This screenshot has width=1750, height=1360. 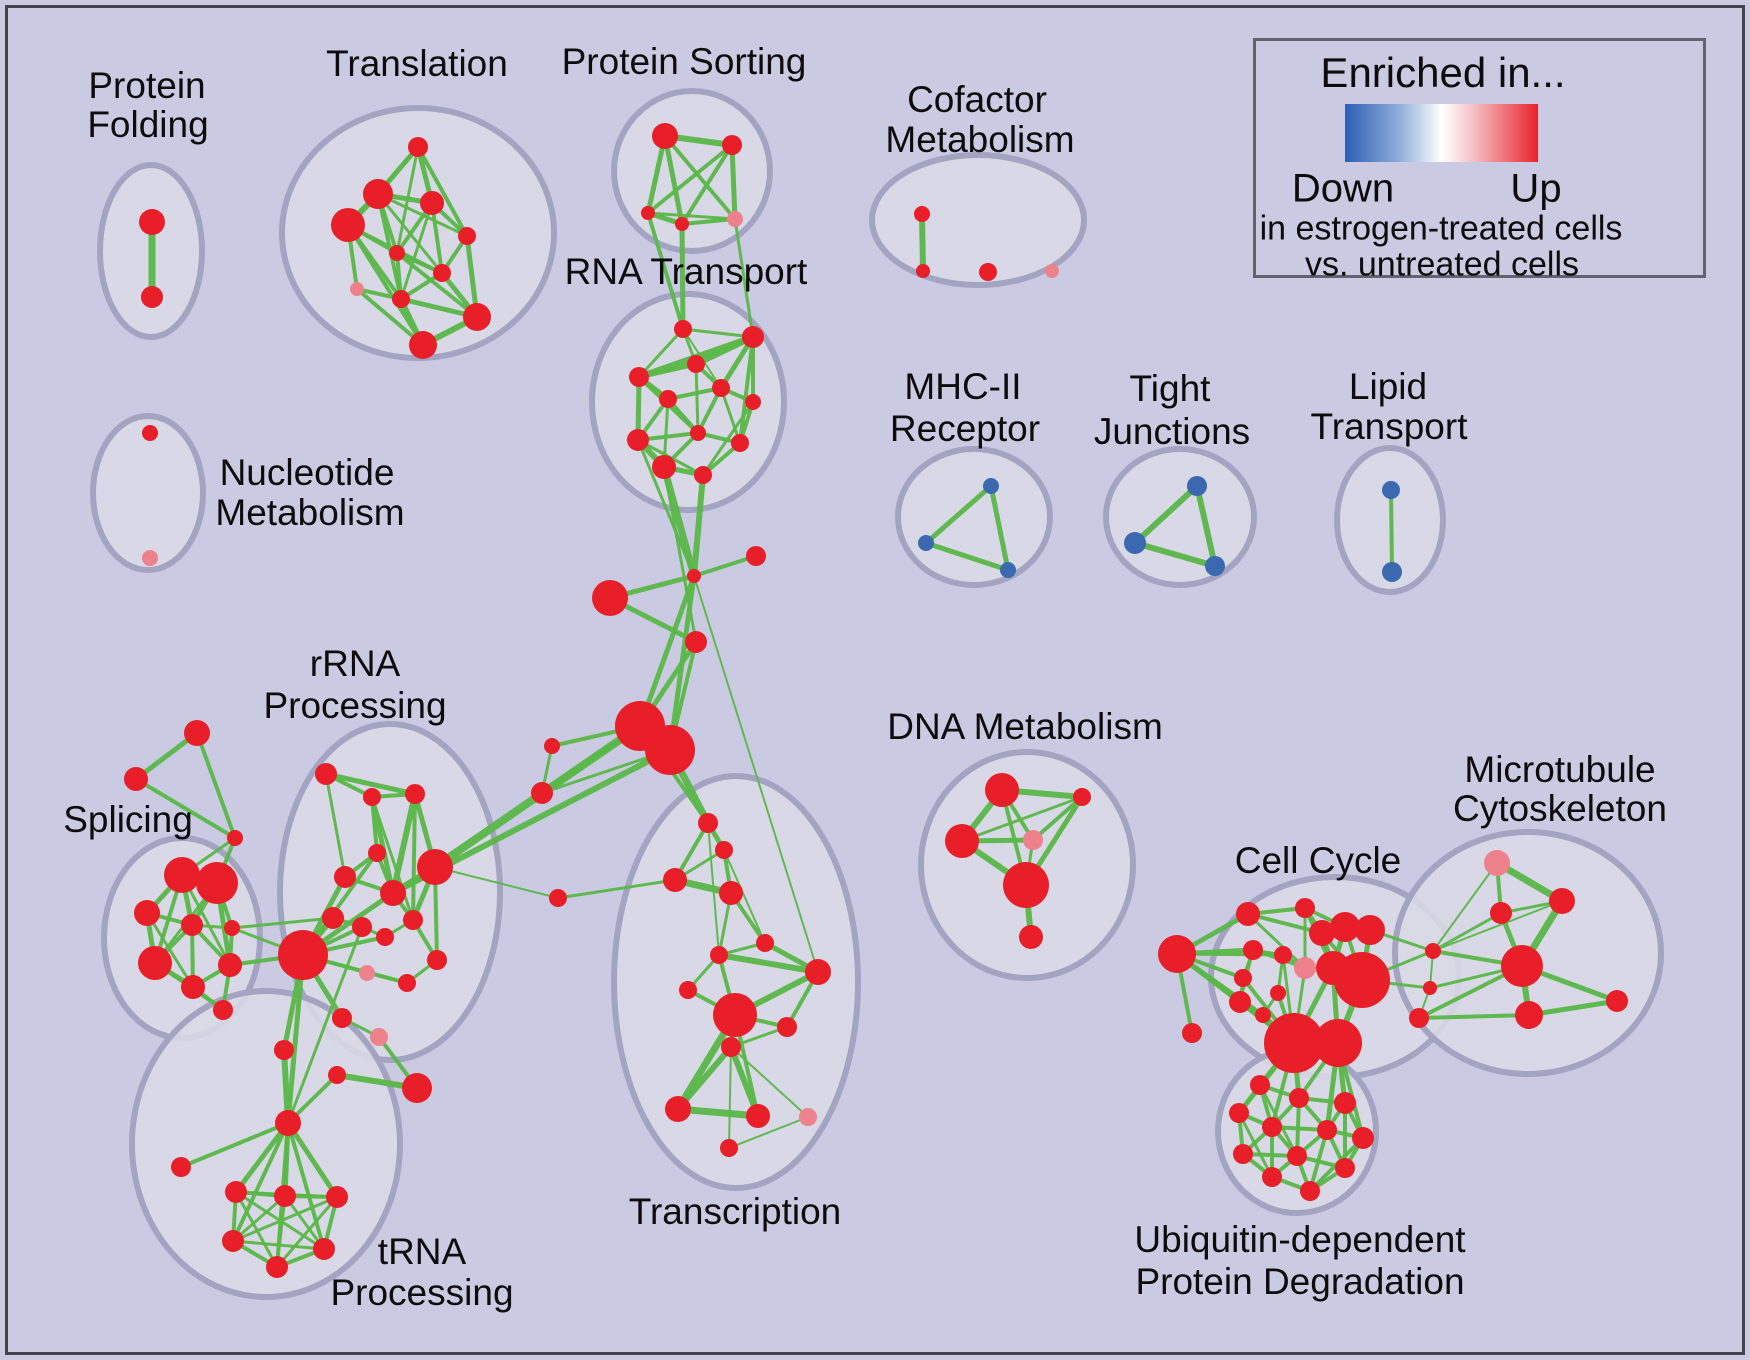 What do you see at coordinates (150, 433) in the screenshot?
I see `node-nm1` at bounding box center [150, 433].